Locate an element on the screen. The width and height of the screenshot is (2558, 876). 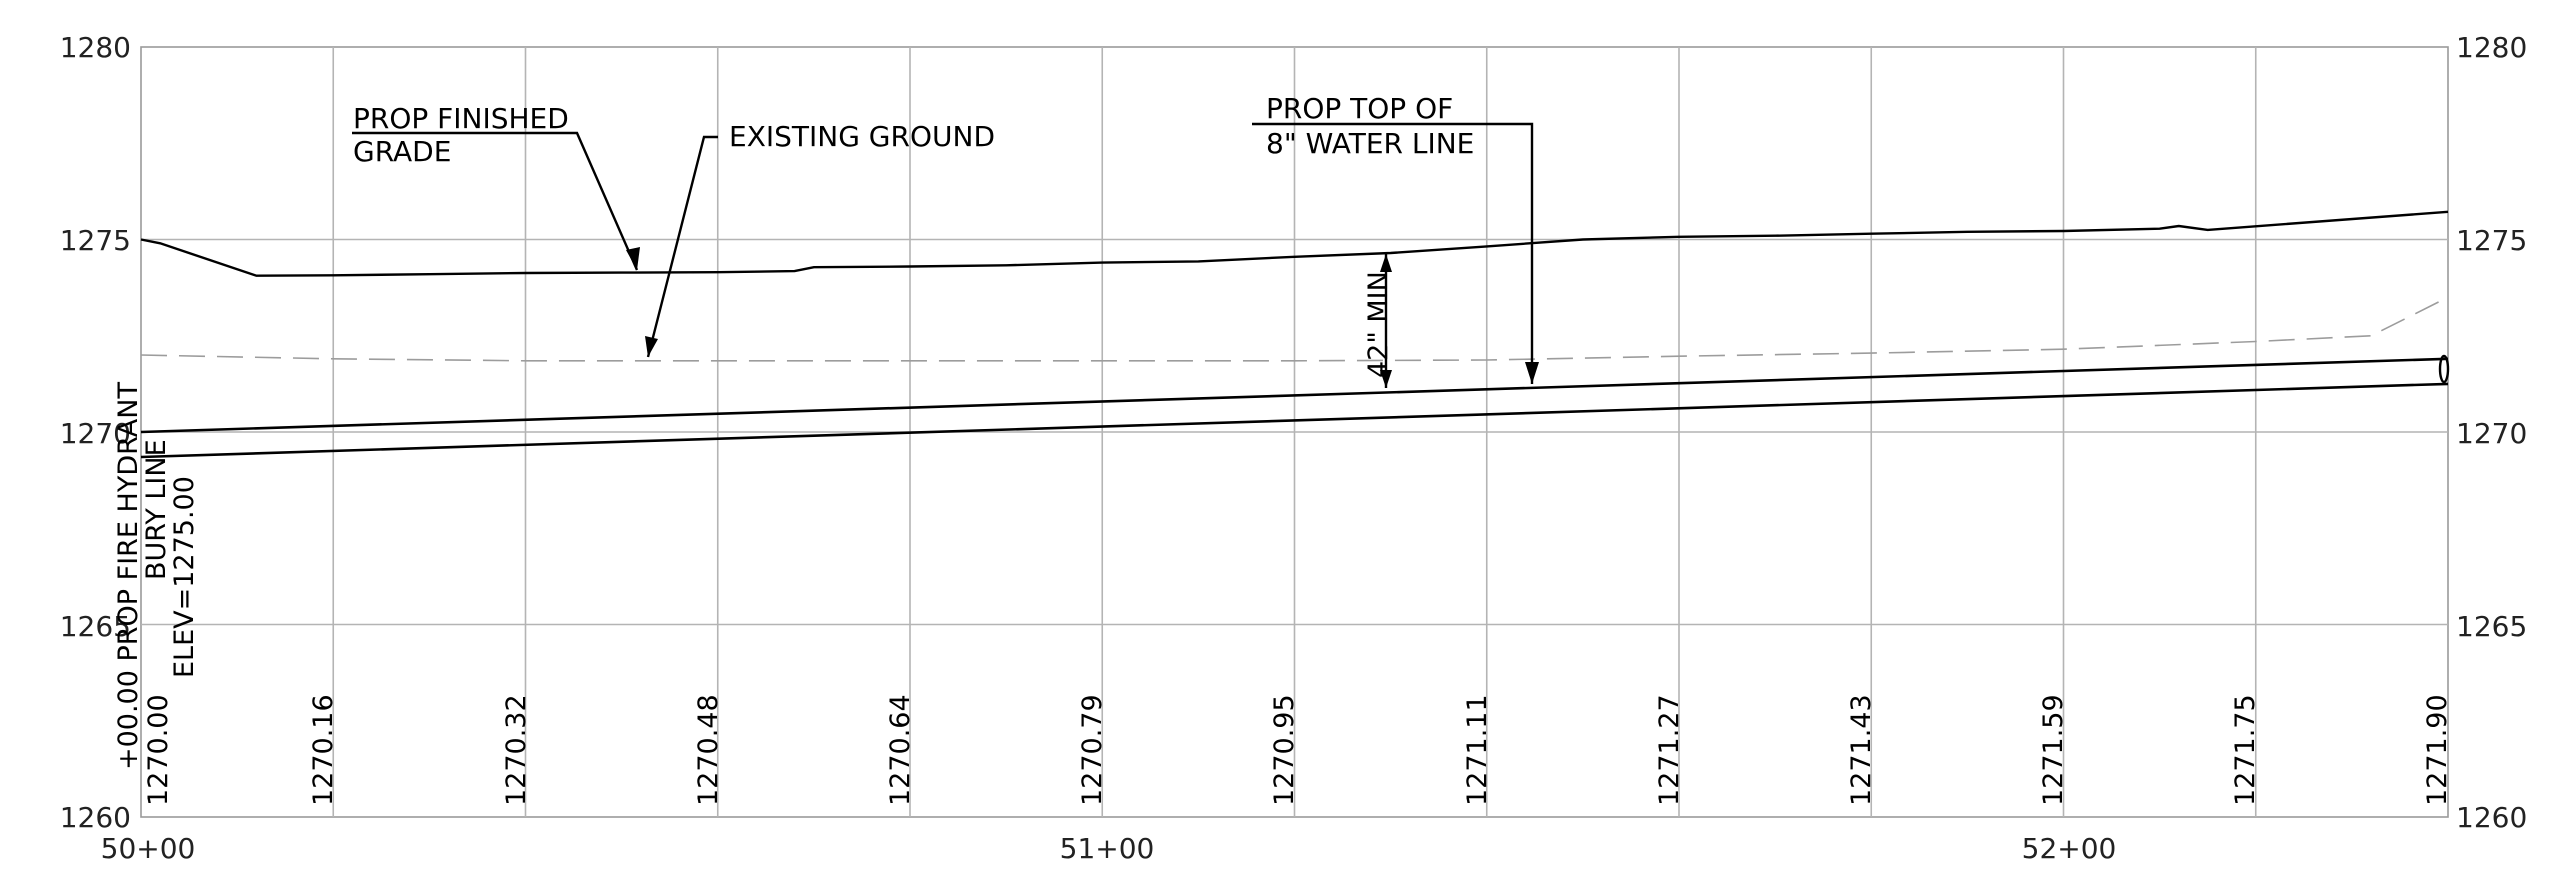
finished-grade-callout-line2: GRADE is located at coordinates (402, 151).